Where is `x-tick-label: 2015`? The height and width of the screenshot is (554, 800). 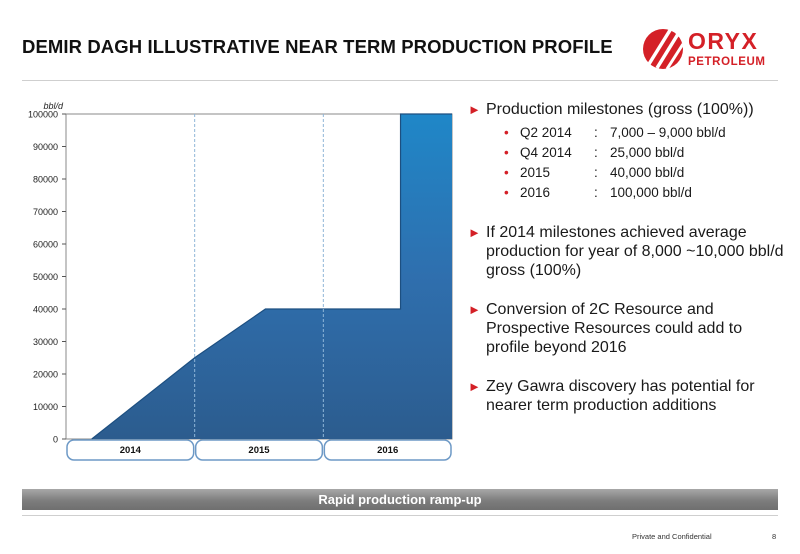
x-tick-label: 2015 is located at coordinates (259, 450).